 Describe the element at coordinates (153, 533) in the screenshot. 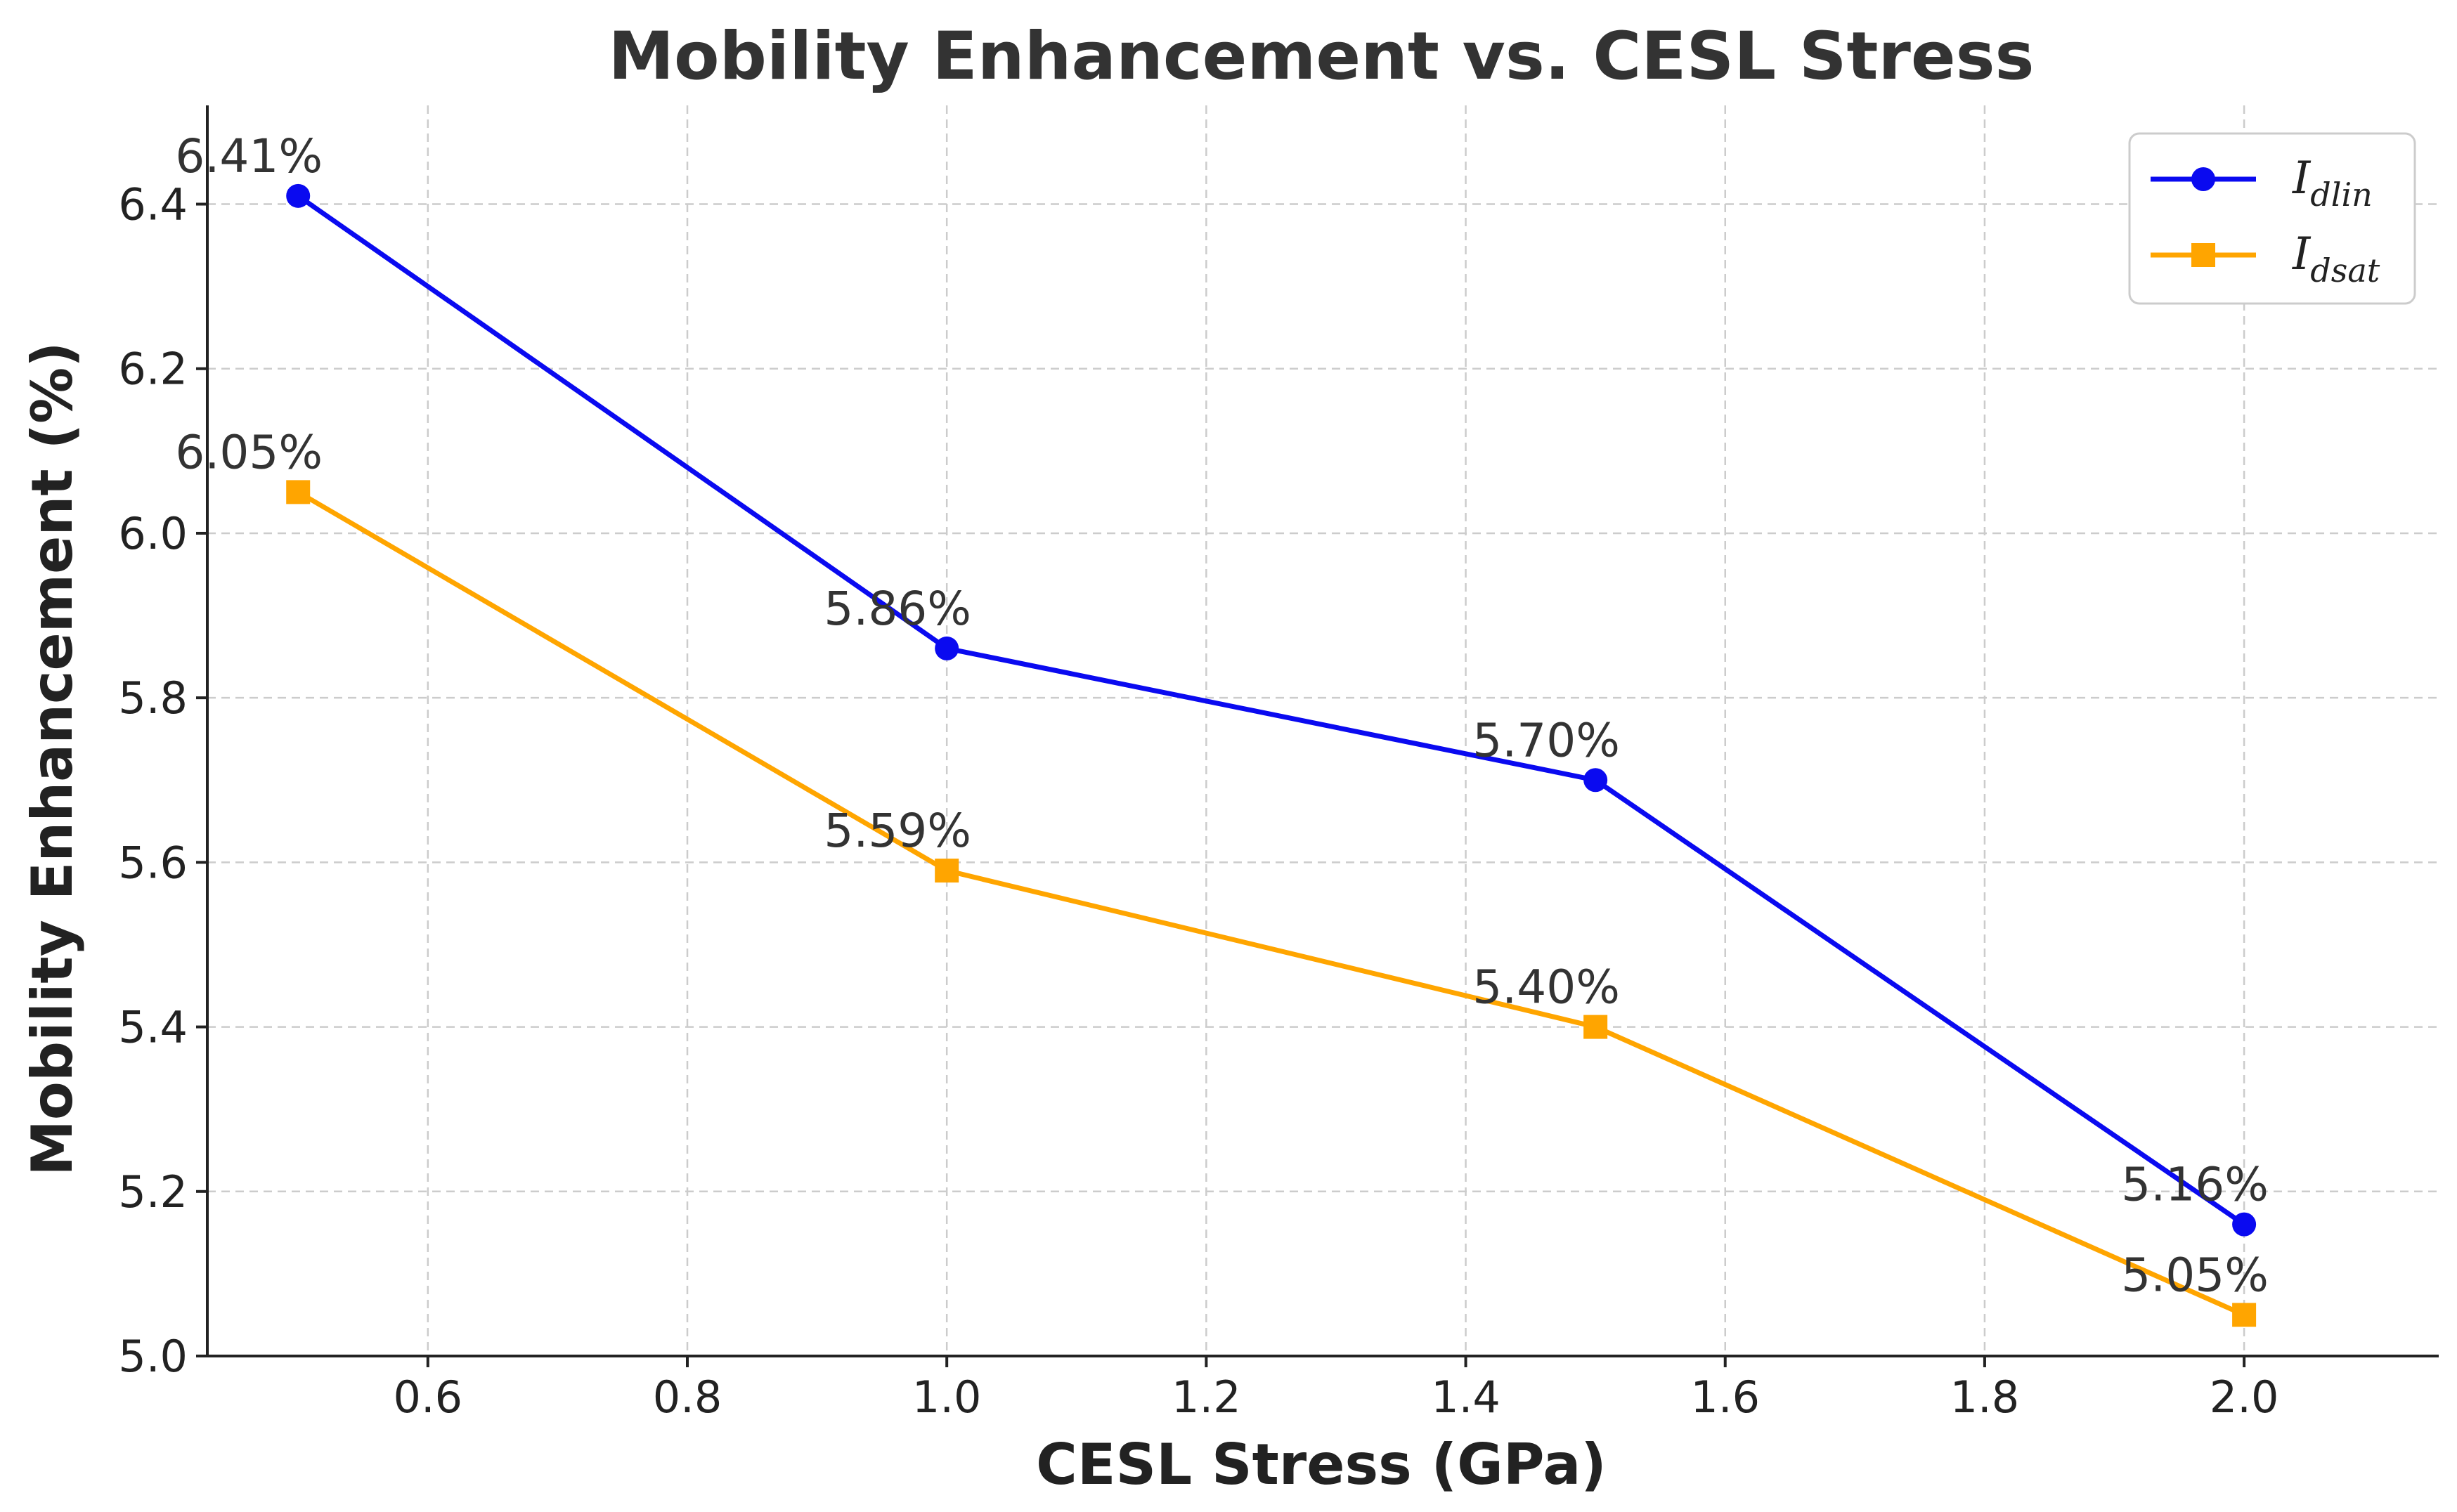

I see `y-tick-label: 6.0` at that location.